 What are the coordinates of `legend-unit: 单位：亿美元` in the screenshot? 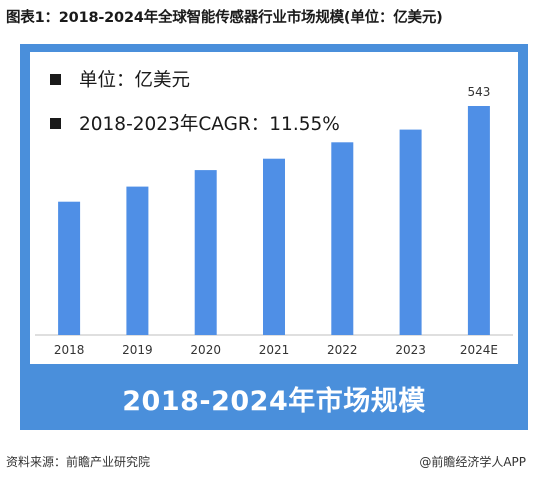 It's located at (120, 79).